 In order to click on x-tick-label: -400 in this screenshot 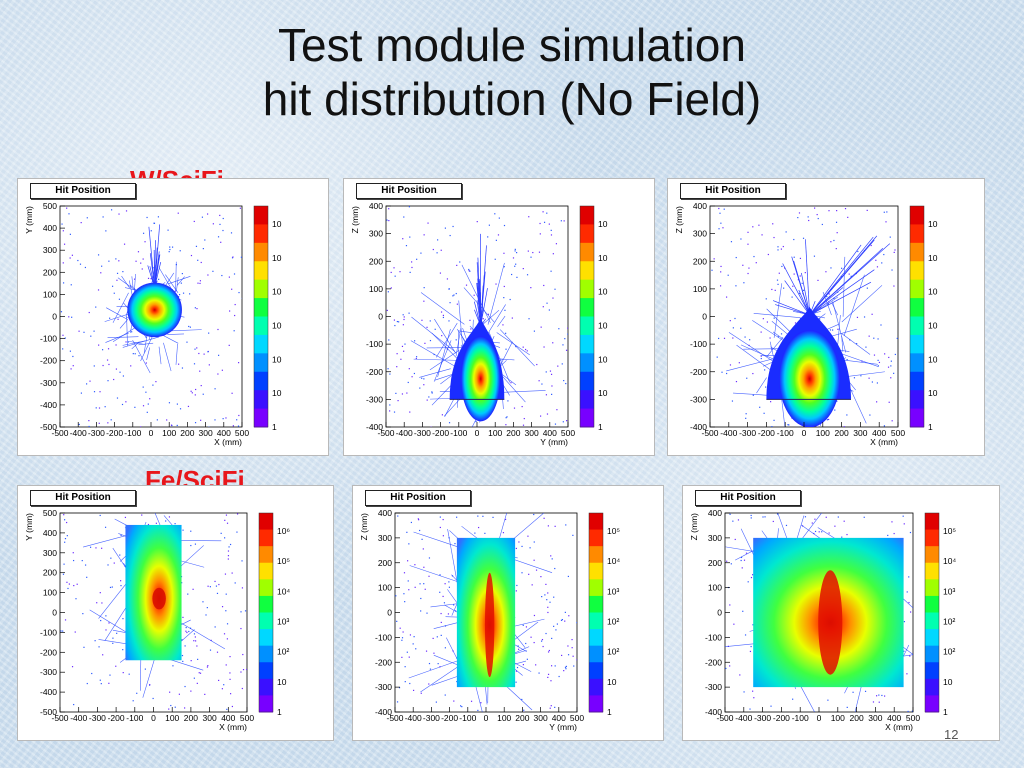, I will do `click(728, 433)`.